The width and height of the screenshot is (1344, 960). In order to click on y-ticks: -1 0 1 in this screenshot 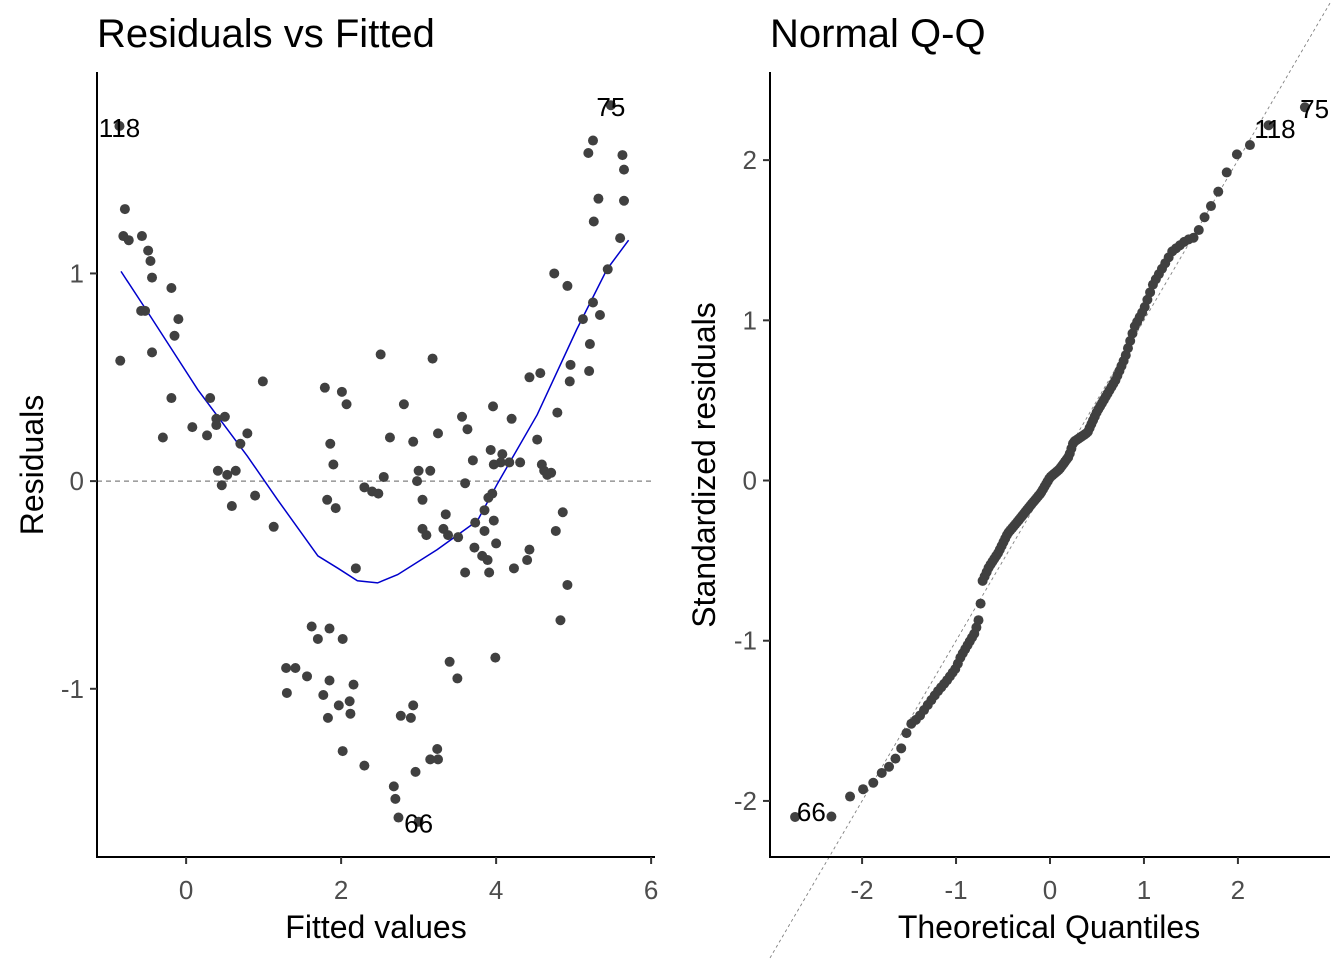, I will do `click(79, 481)`.